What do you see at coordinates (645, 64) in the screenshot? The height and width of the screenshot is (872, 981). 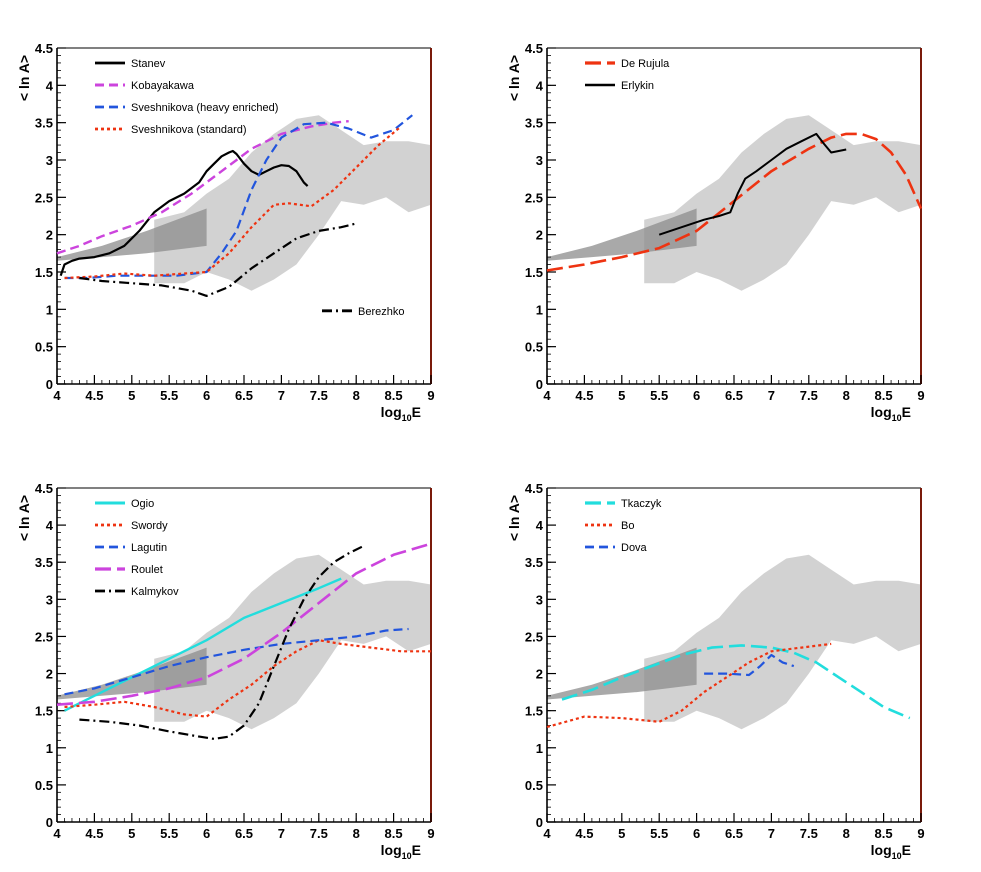 I see `legend-label: De Rujula` at bounding box center [645, 64].